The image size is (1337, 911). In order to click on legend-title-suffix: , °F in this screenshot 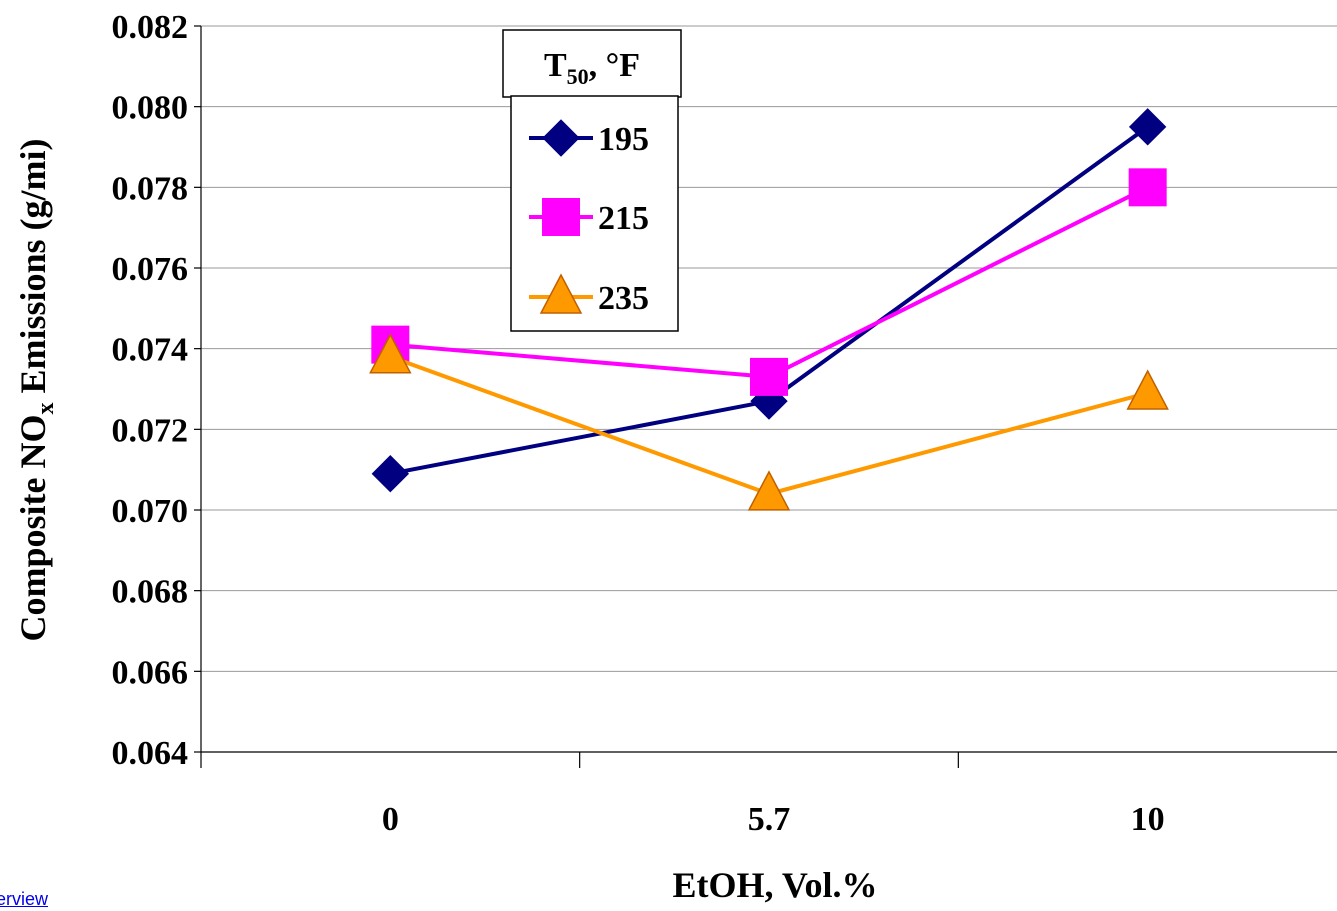, I will do `click(614, 65)`.